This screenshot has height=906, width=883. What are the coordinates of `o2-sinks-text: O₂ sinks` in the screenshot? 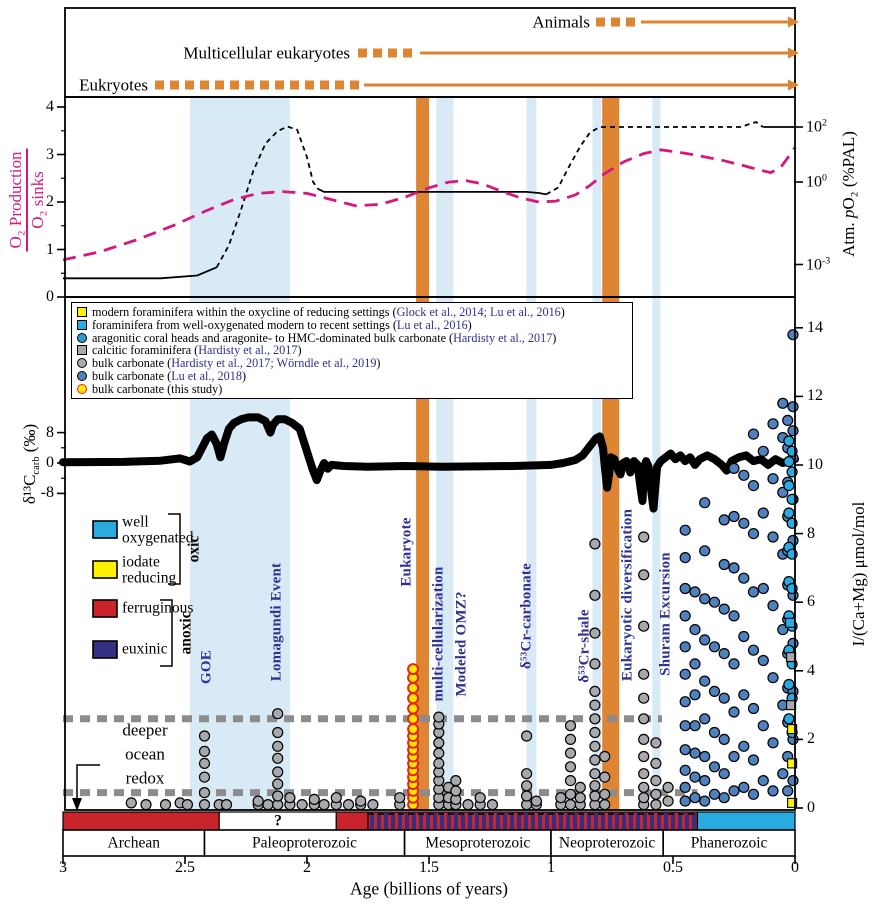 It's located at (37, 200).